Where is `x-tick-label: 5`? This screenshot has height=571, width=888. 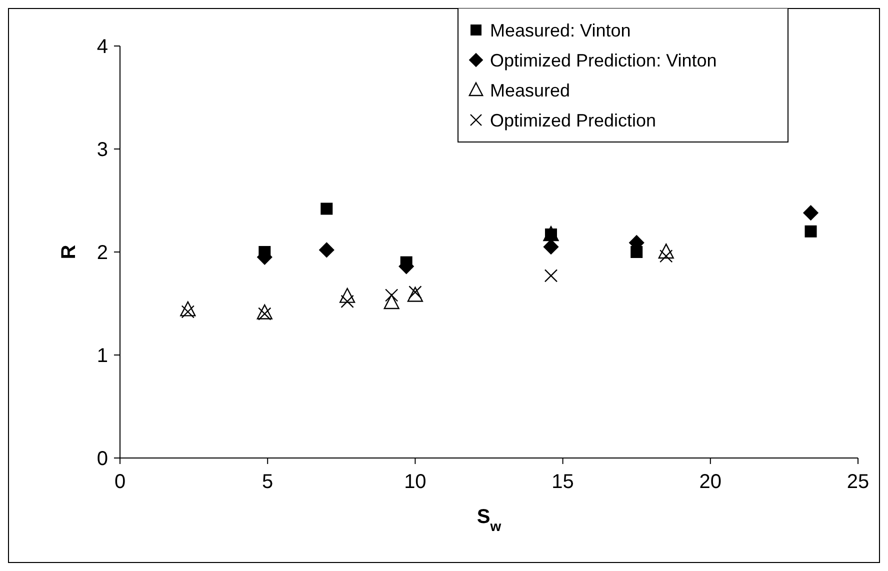
x-tick-label: 5 is located at coordinates (268, 482).